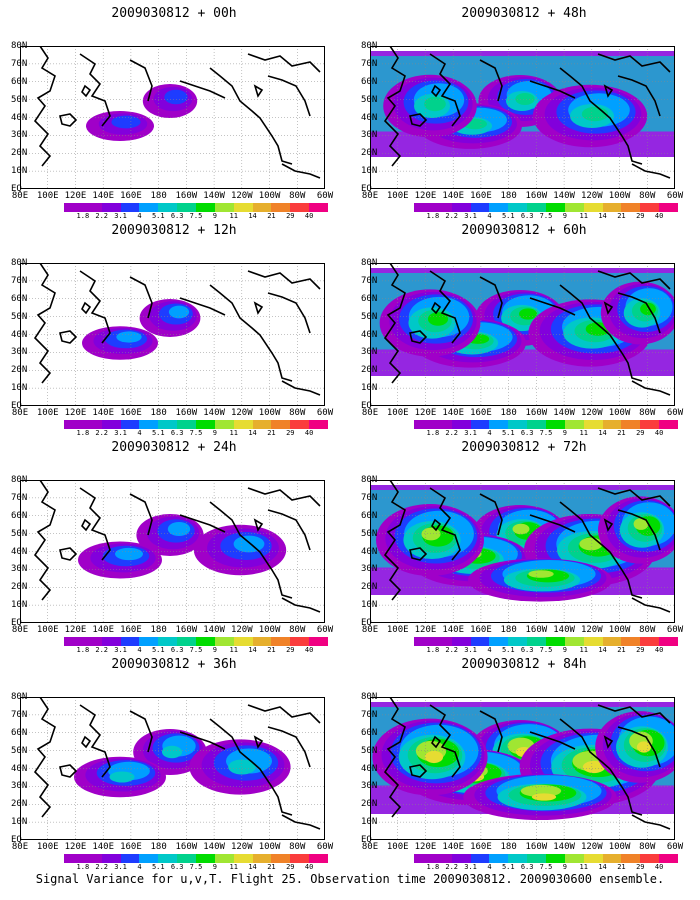 This screenshot has width=700, height=900. I want to click on panel-title: 2009030812 + 84h, so click(524, 664).